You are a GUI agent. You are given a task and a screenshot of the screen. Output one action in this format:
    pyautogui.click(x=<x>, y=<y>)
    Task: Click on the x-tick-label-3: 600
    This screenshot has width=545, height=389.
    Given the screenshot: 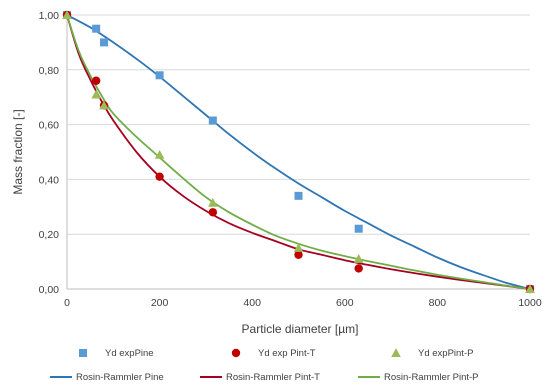 What is the action you would take?
    pyautogui.click(x=345, y=303)
    